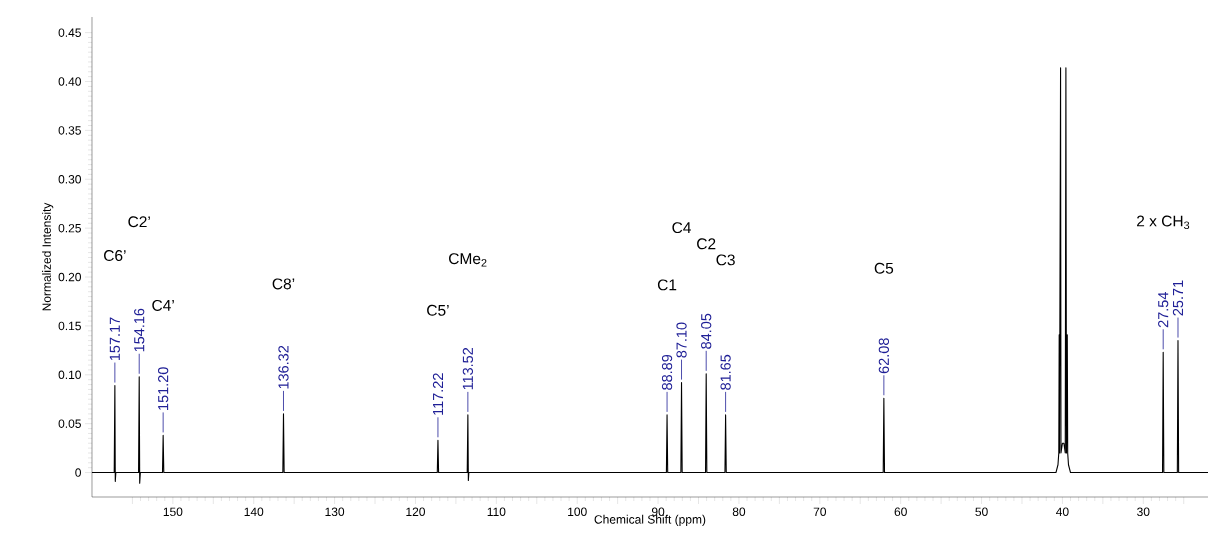 Image resolution: width=1208 pixels, height=551 pixels. What do you see at coordinates (48, 256) in the screenshot?
I see `y-axis-title: Normalized Intensity` at bounding box center [48, 256].